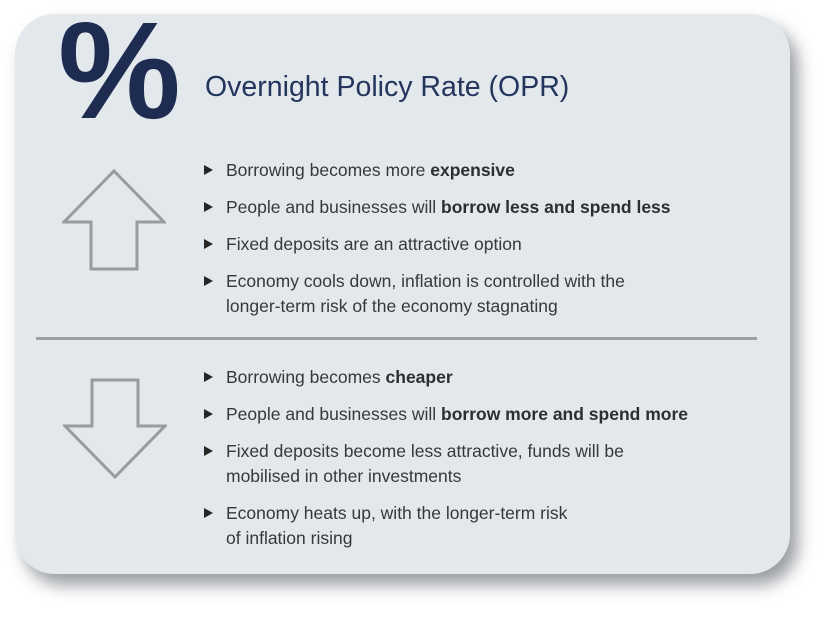 The height and width of the screenshot is (630, 821). What do you see at coordinates (119, 74) in the screenshot?
I see `percent-icon: %` at bounding box center [119, 74].